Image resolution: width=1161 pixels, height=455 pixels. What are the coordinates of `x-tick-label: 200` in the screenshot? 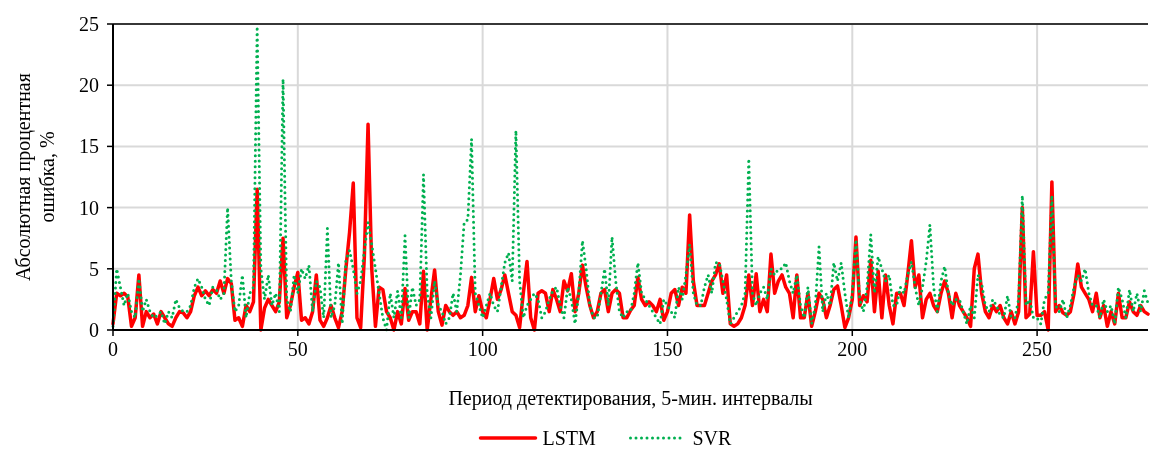 It's located at (852, 349).